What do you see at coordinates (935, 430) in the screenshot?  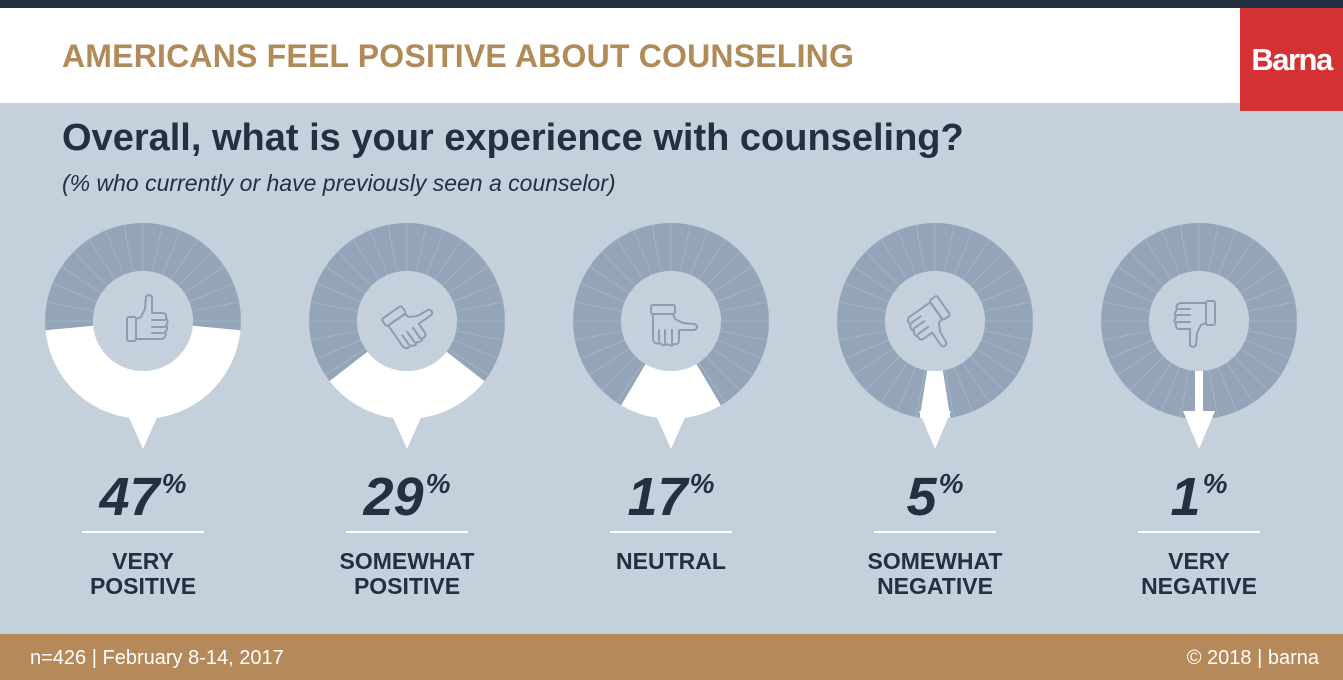 I see `slice-arrow-head` at bounding box center [935, 430].